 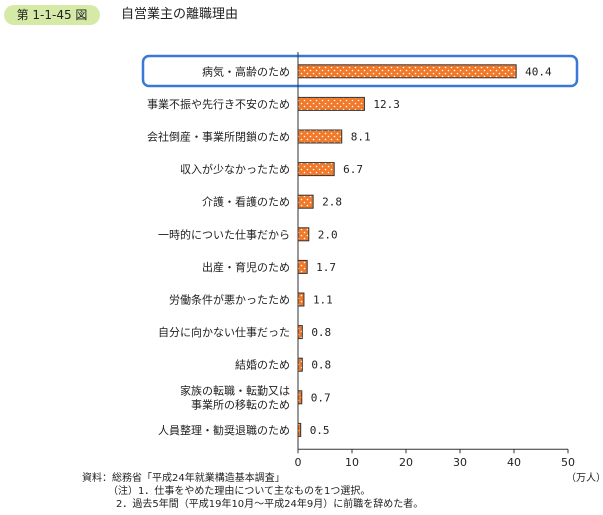 I want to click on category-label: 出産・育児のため, so click(x=246, y=267).